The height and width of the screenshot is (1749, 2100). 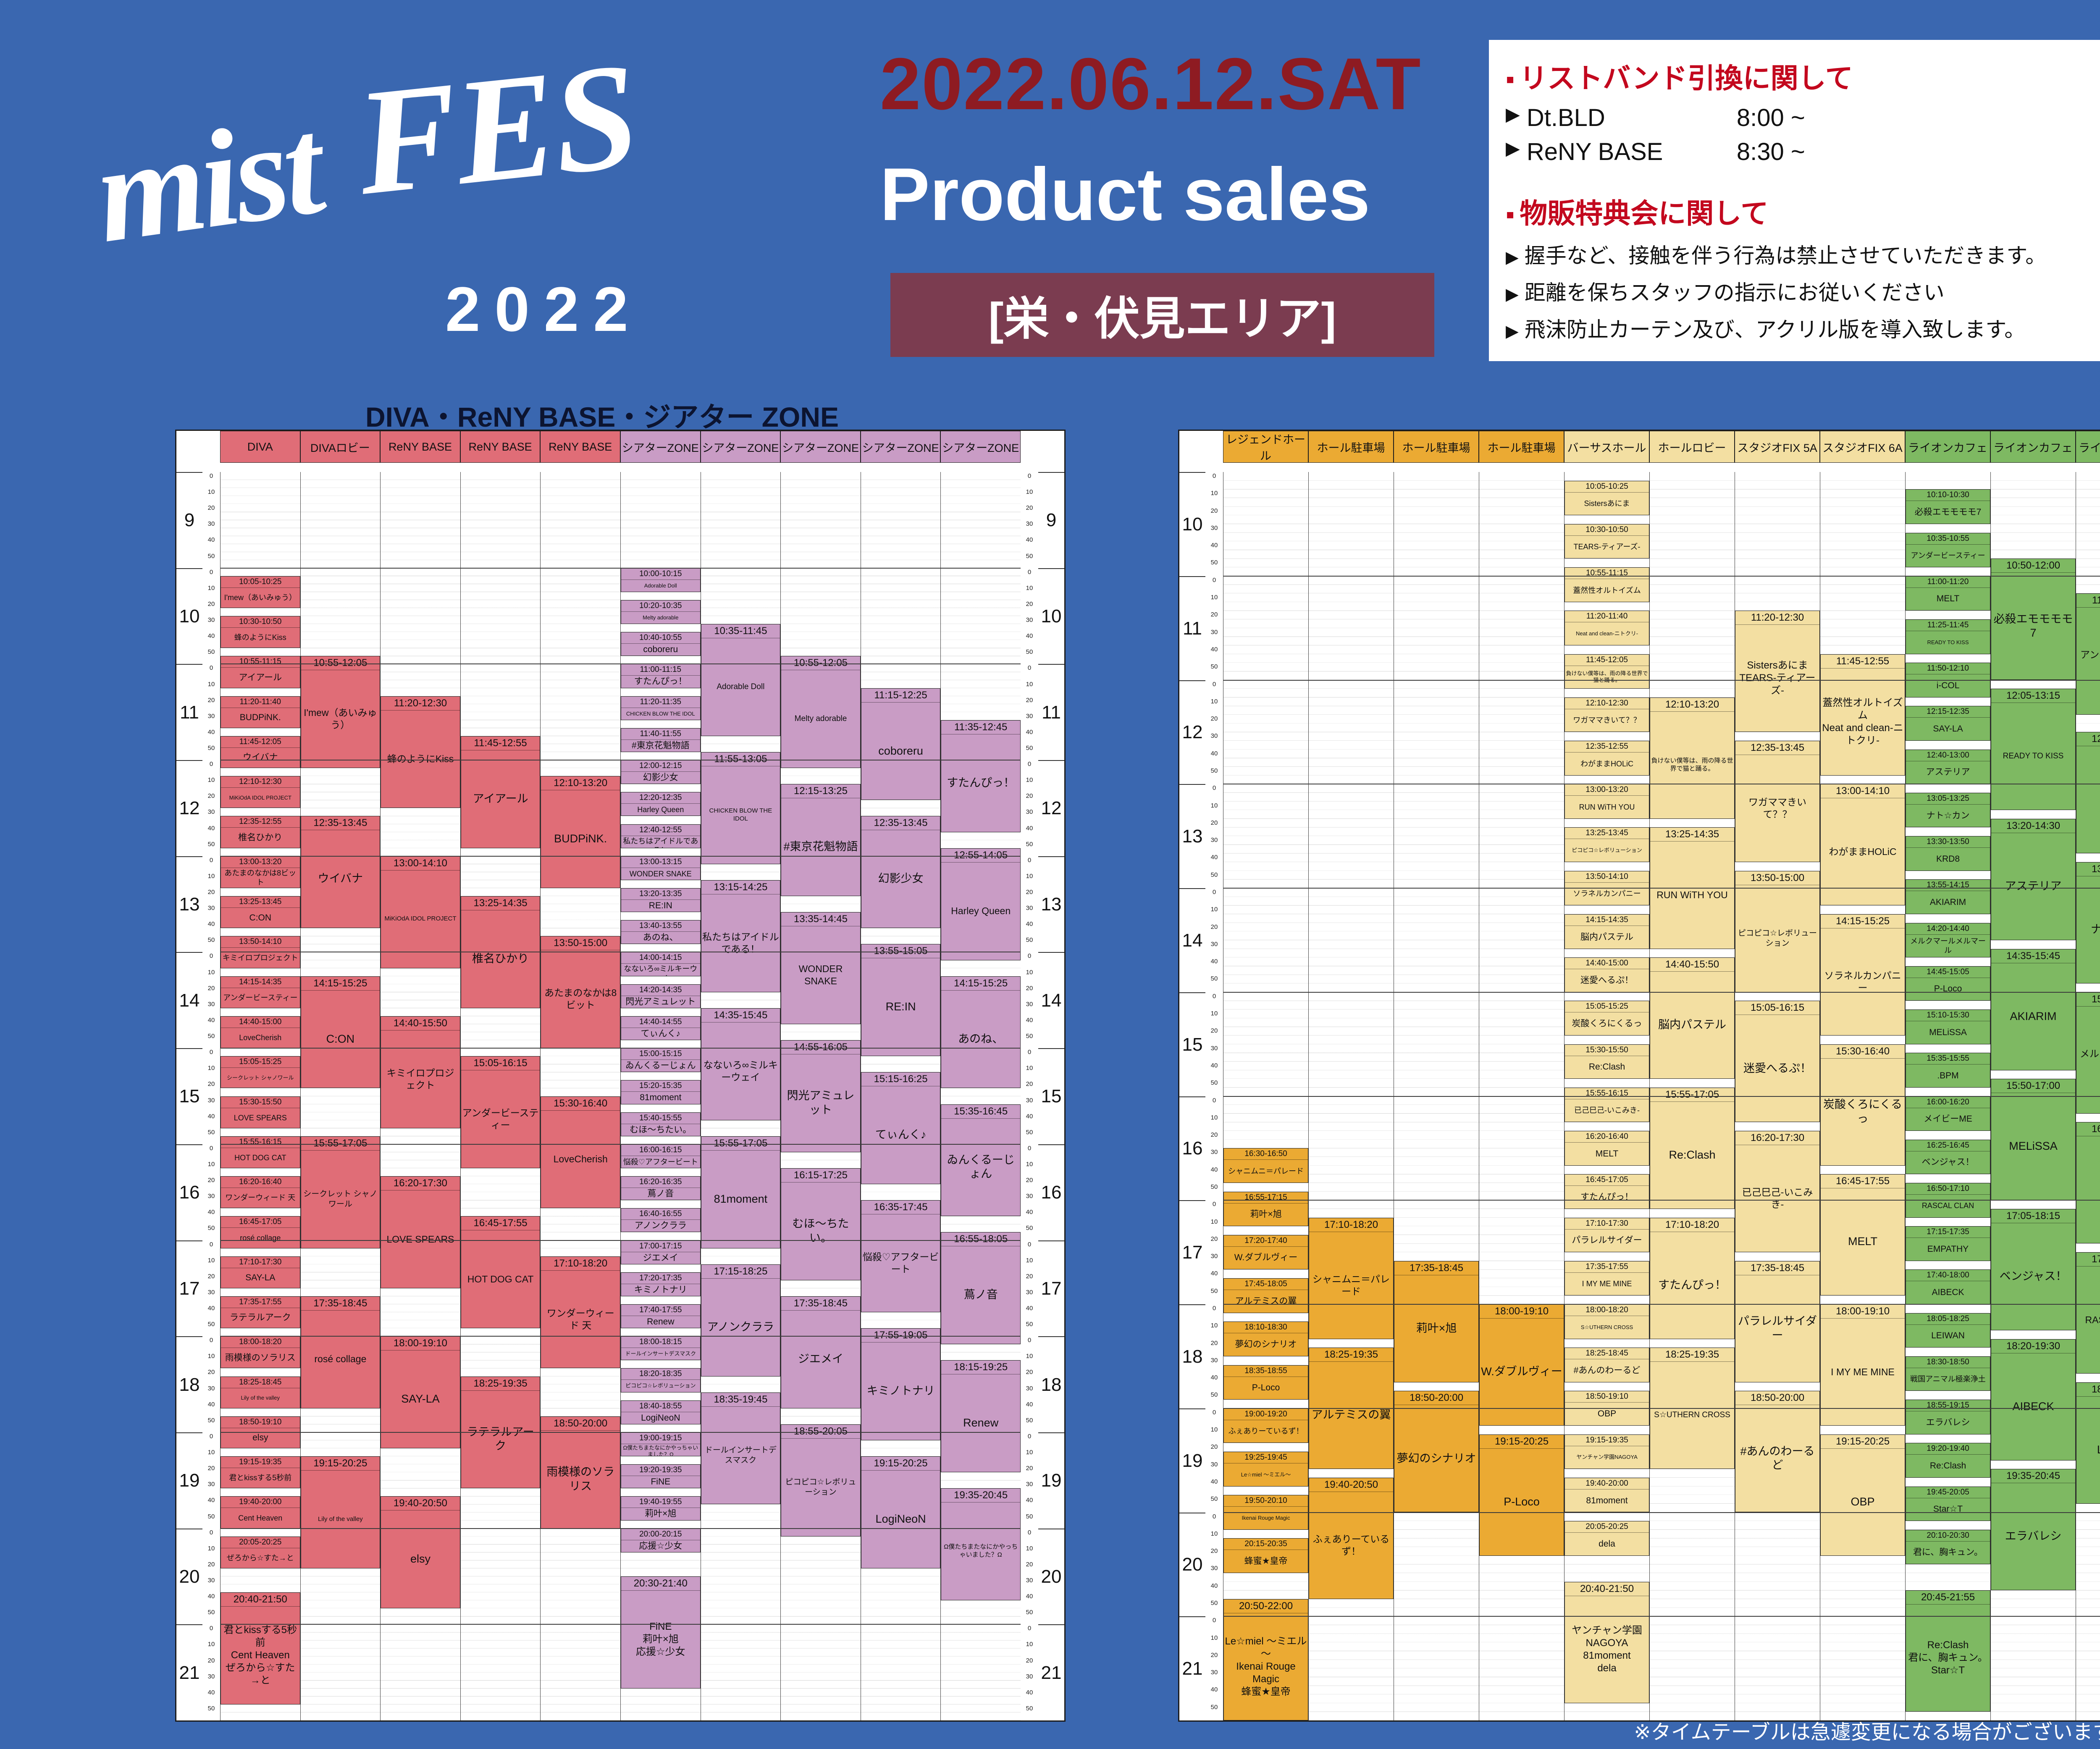 What do you see at coordinates (1607, 1544) in the screenshot?
I see `event-name: dela` at bounding box center [1607, 1544].